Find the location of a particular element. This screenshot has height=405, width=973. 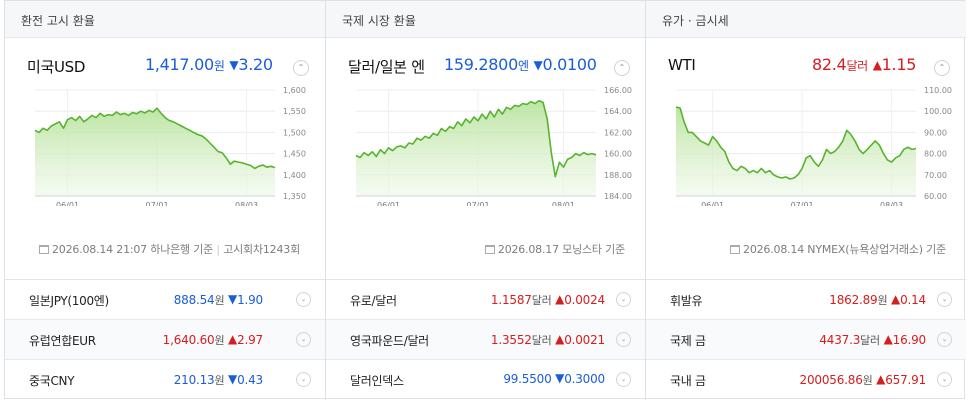

value-number: 200056.86 is located at coordinates (831, 380).